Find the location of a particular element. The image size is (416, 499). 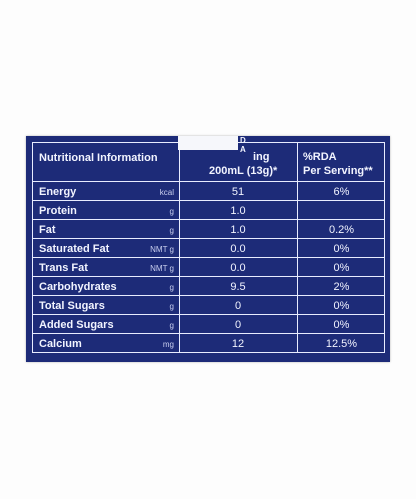

nutrient-row: Carbohydrates g 9.5 2% is located at coordinates (208, 286).